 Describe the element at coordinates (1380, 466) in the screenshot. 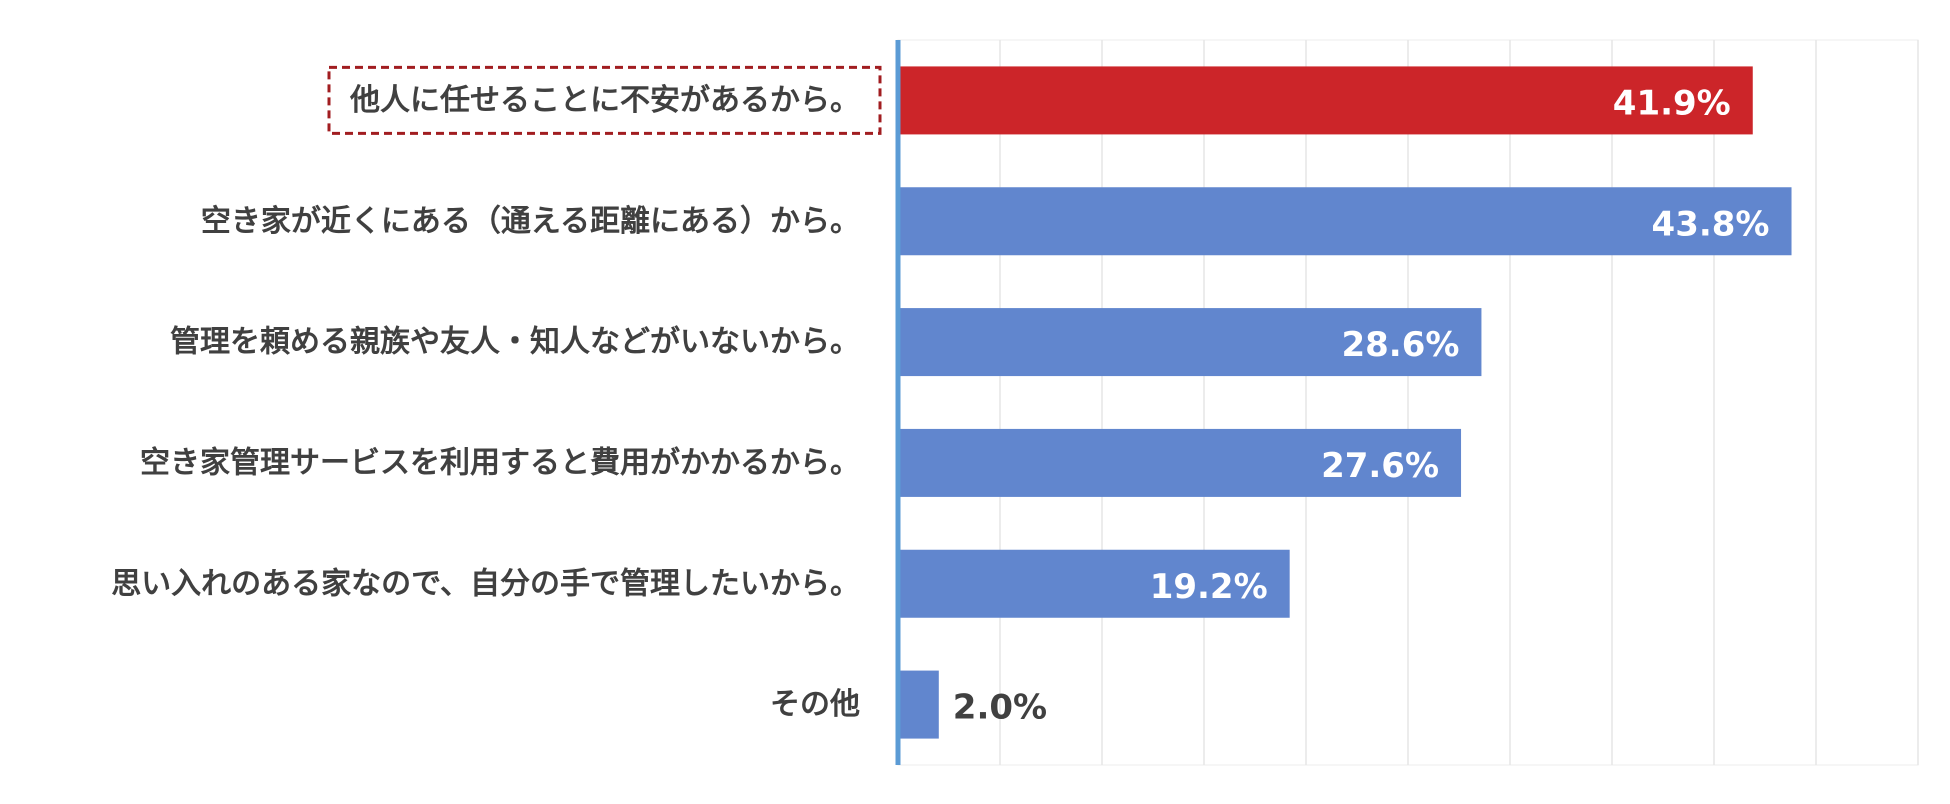

I see `value-label: 27.6%` at that location.